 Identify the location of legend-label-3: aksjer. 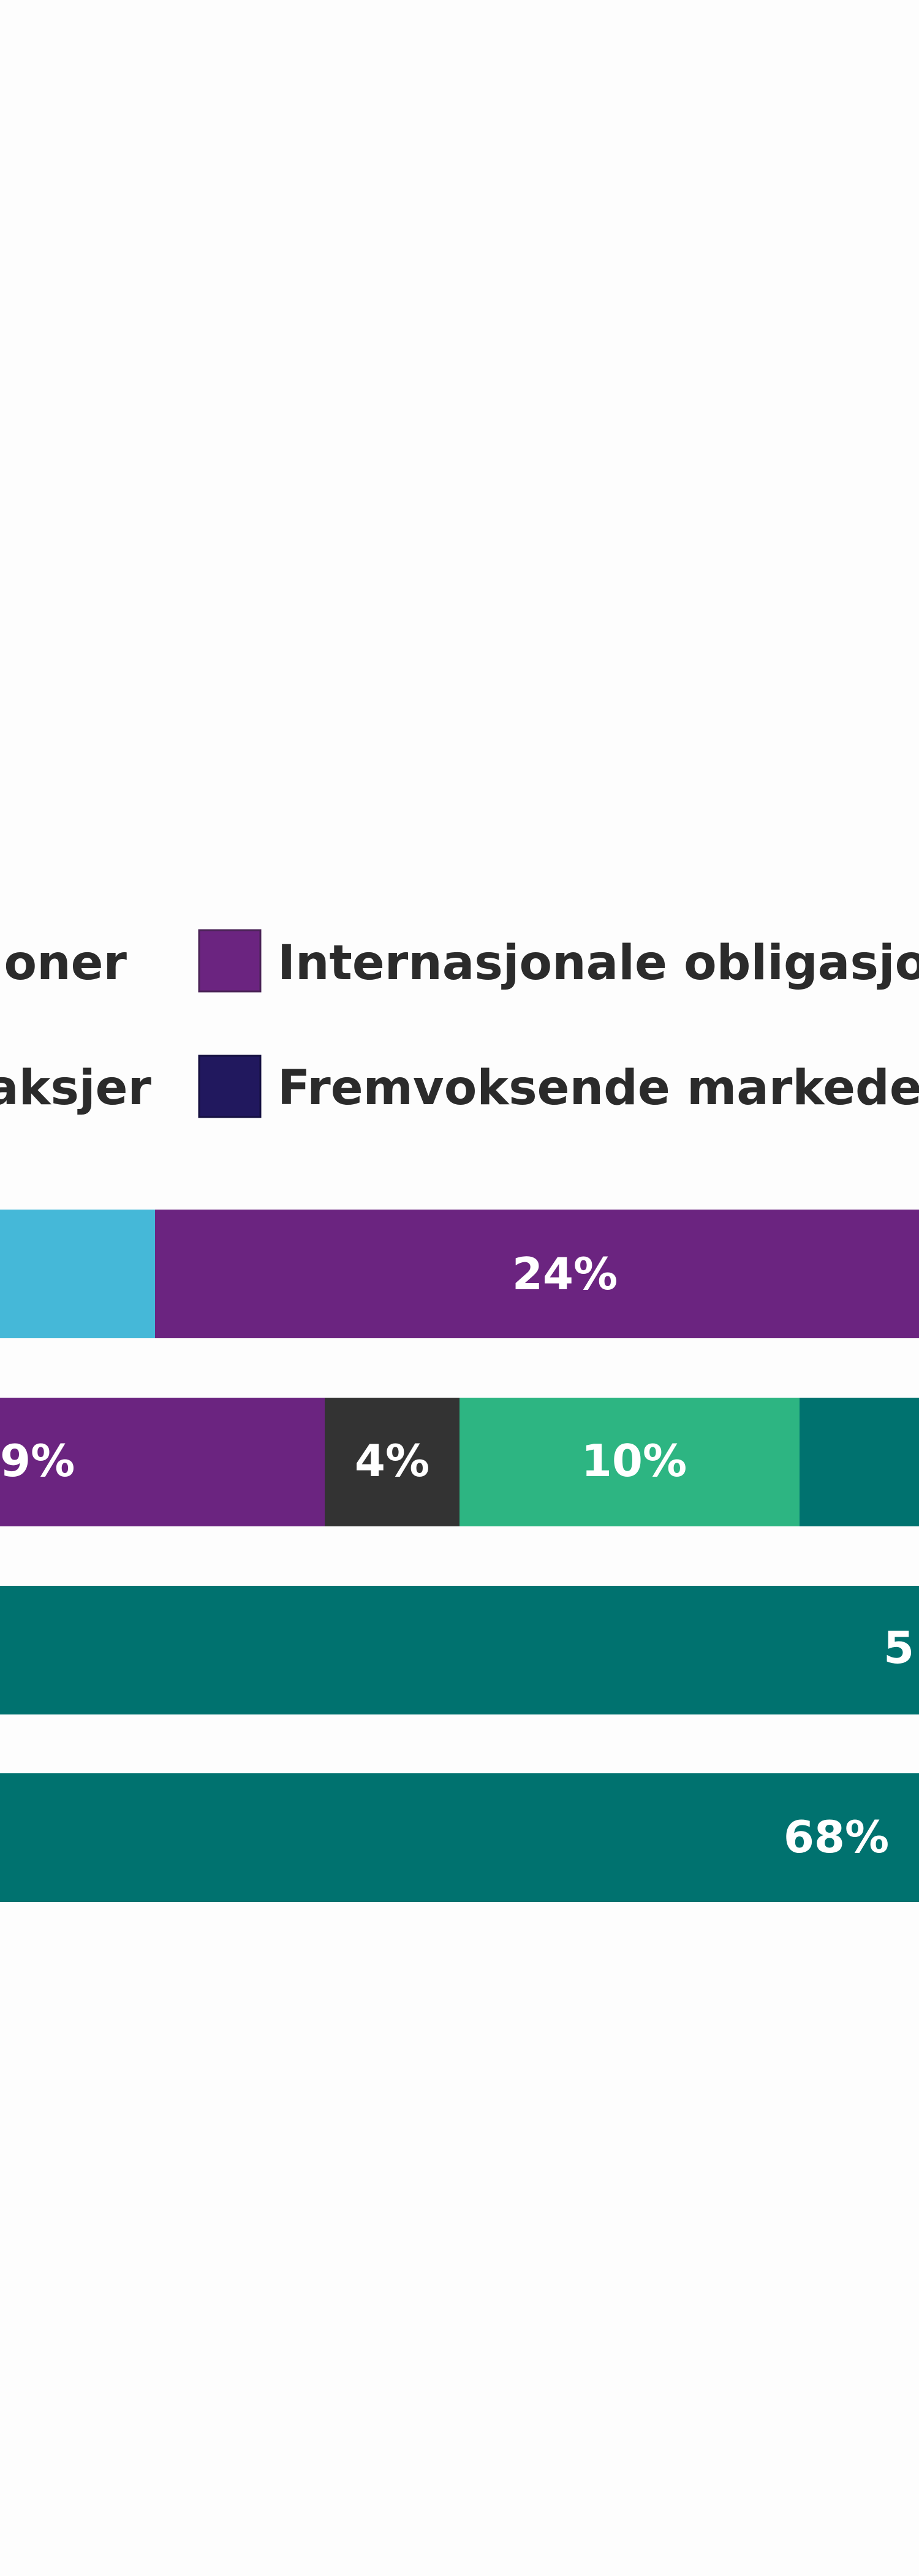
(76, 1088).